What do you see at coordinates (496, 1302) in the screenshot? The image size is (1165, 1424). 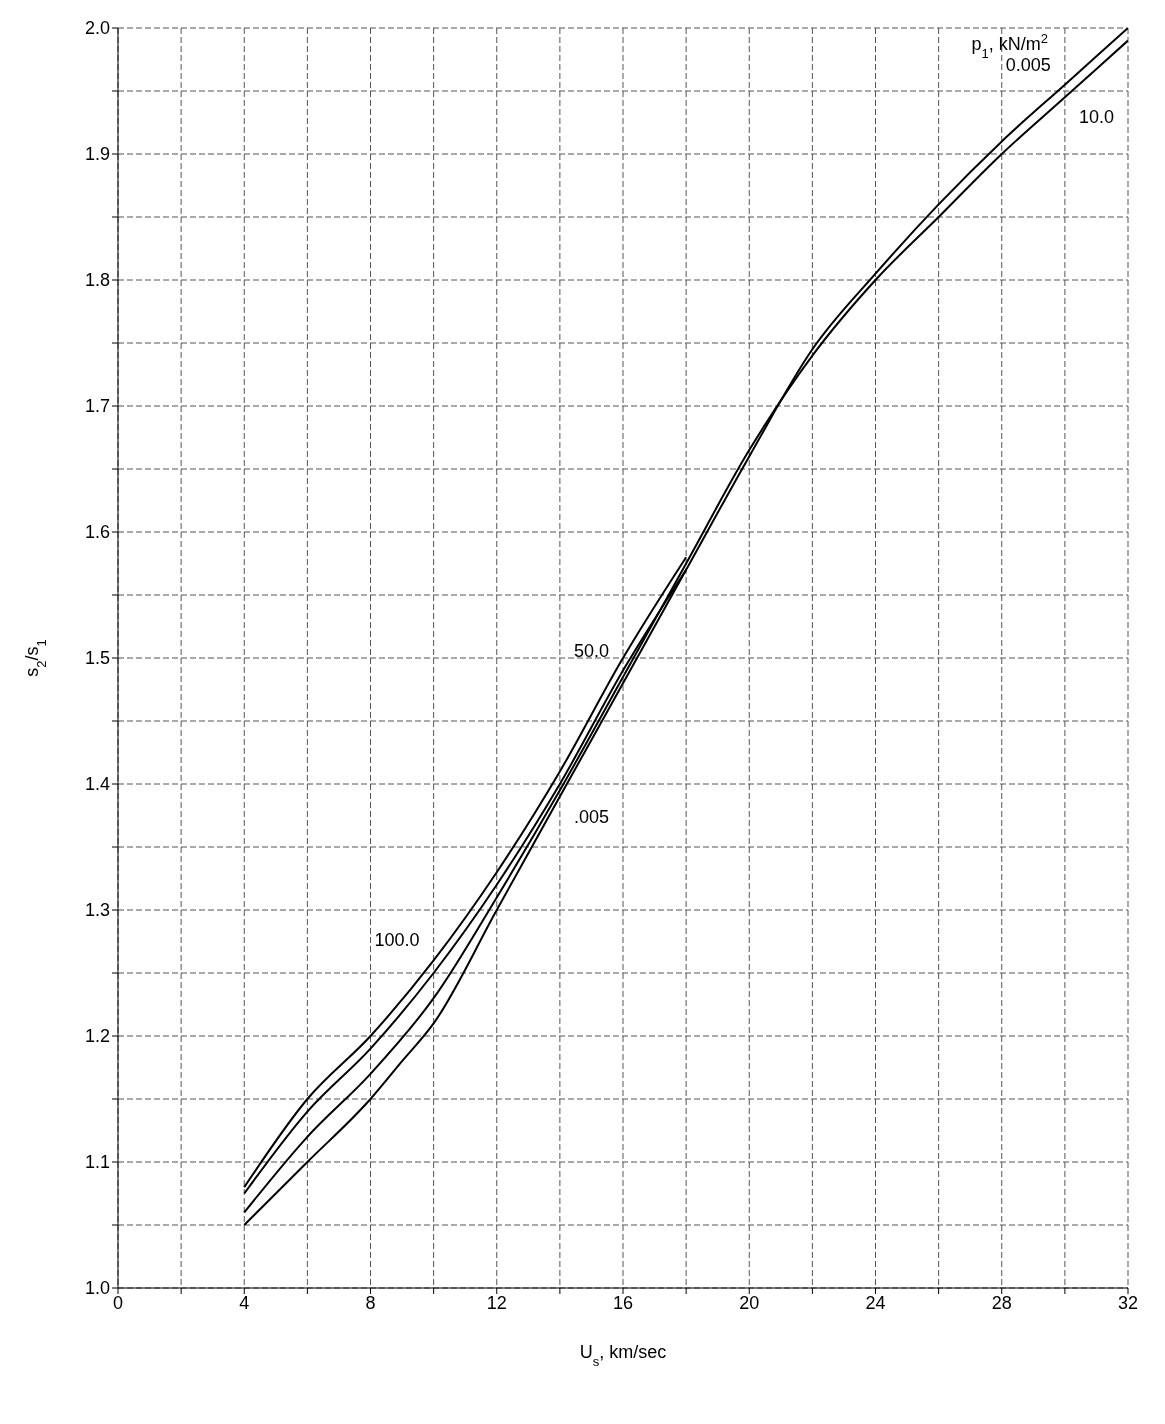 I see `x-tick-label: 12` at bounding box center [496, 1302].